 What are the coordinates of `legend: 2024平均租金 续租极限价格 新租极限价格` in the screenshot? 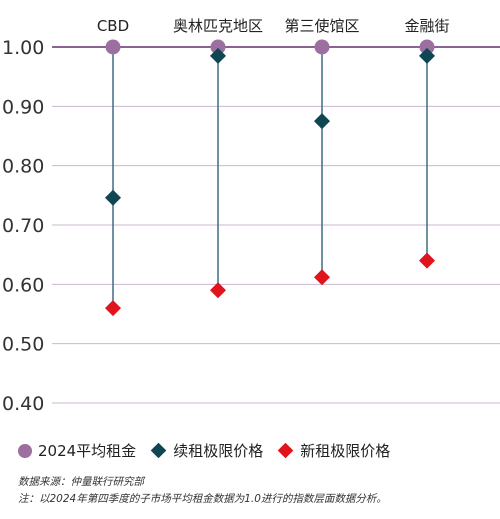 It's located at (211, 450).